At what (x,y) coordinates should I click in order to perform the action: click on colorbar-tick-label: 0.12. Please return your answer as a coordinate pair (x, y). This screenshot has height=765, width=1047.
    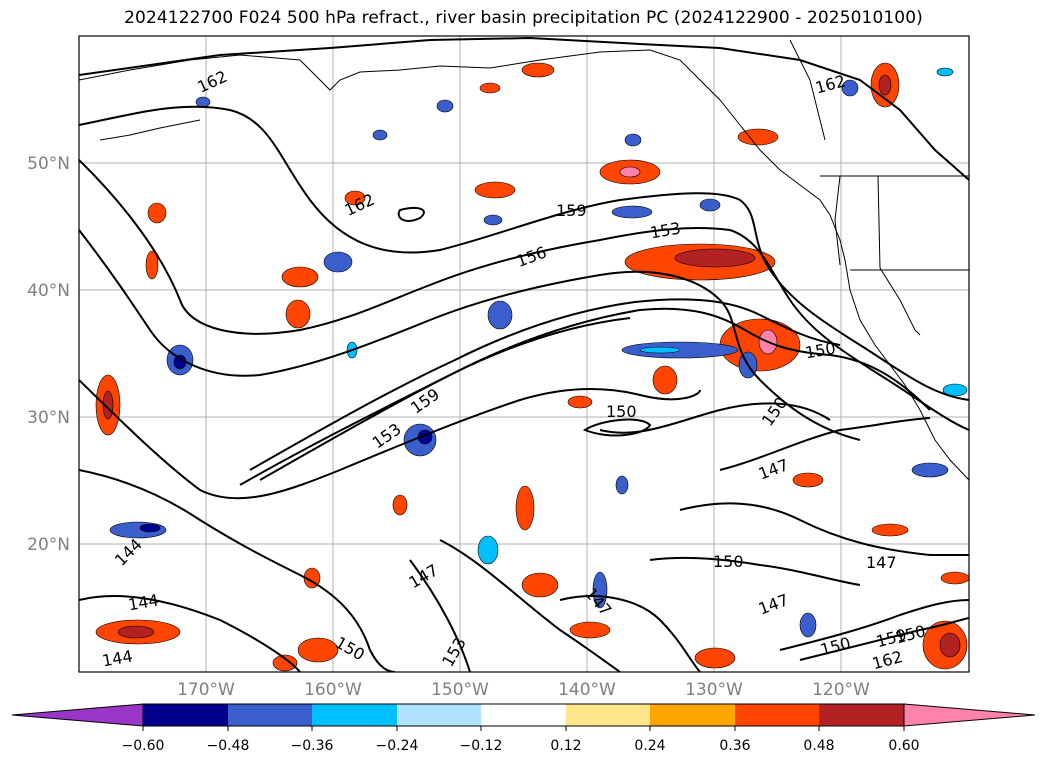
    Looking at the image, I should click on (565, 746).